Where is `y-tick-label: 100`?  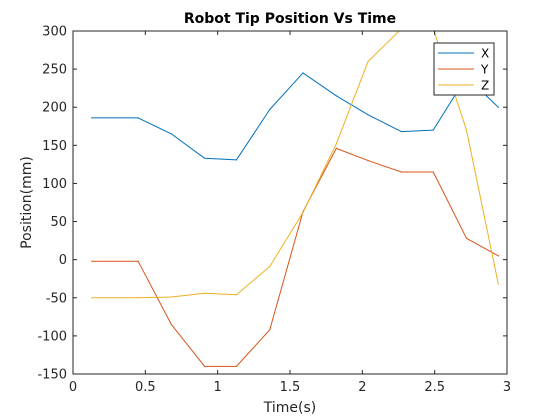 y-tick-label: 100 is located at coordinates (54, 184).